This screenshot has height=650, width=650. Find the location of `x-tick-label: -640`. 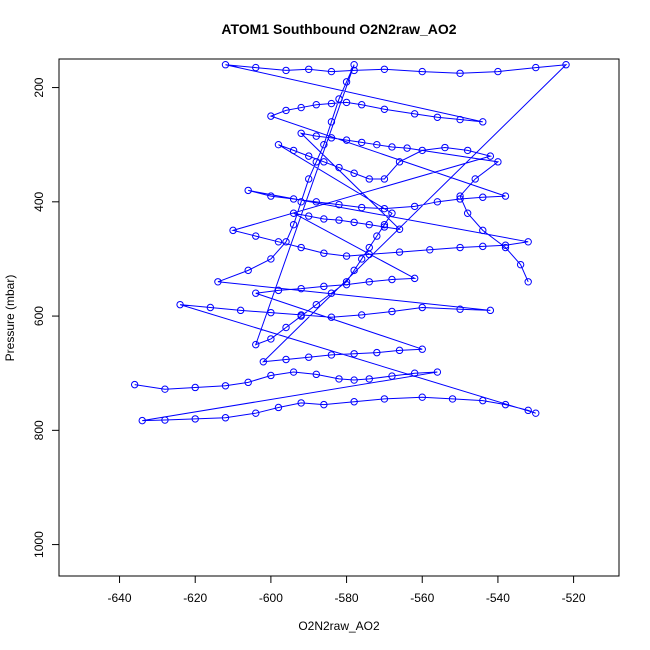

x-tick-label: -640 is located at coordinates (120, 598).